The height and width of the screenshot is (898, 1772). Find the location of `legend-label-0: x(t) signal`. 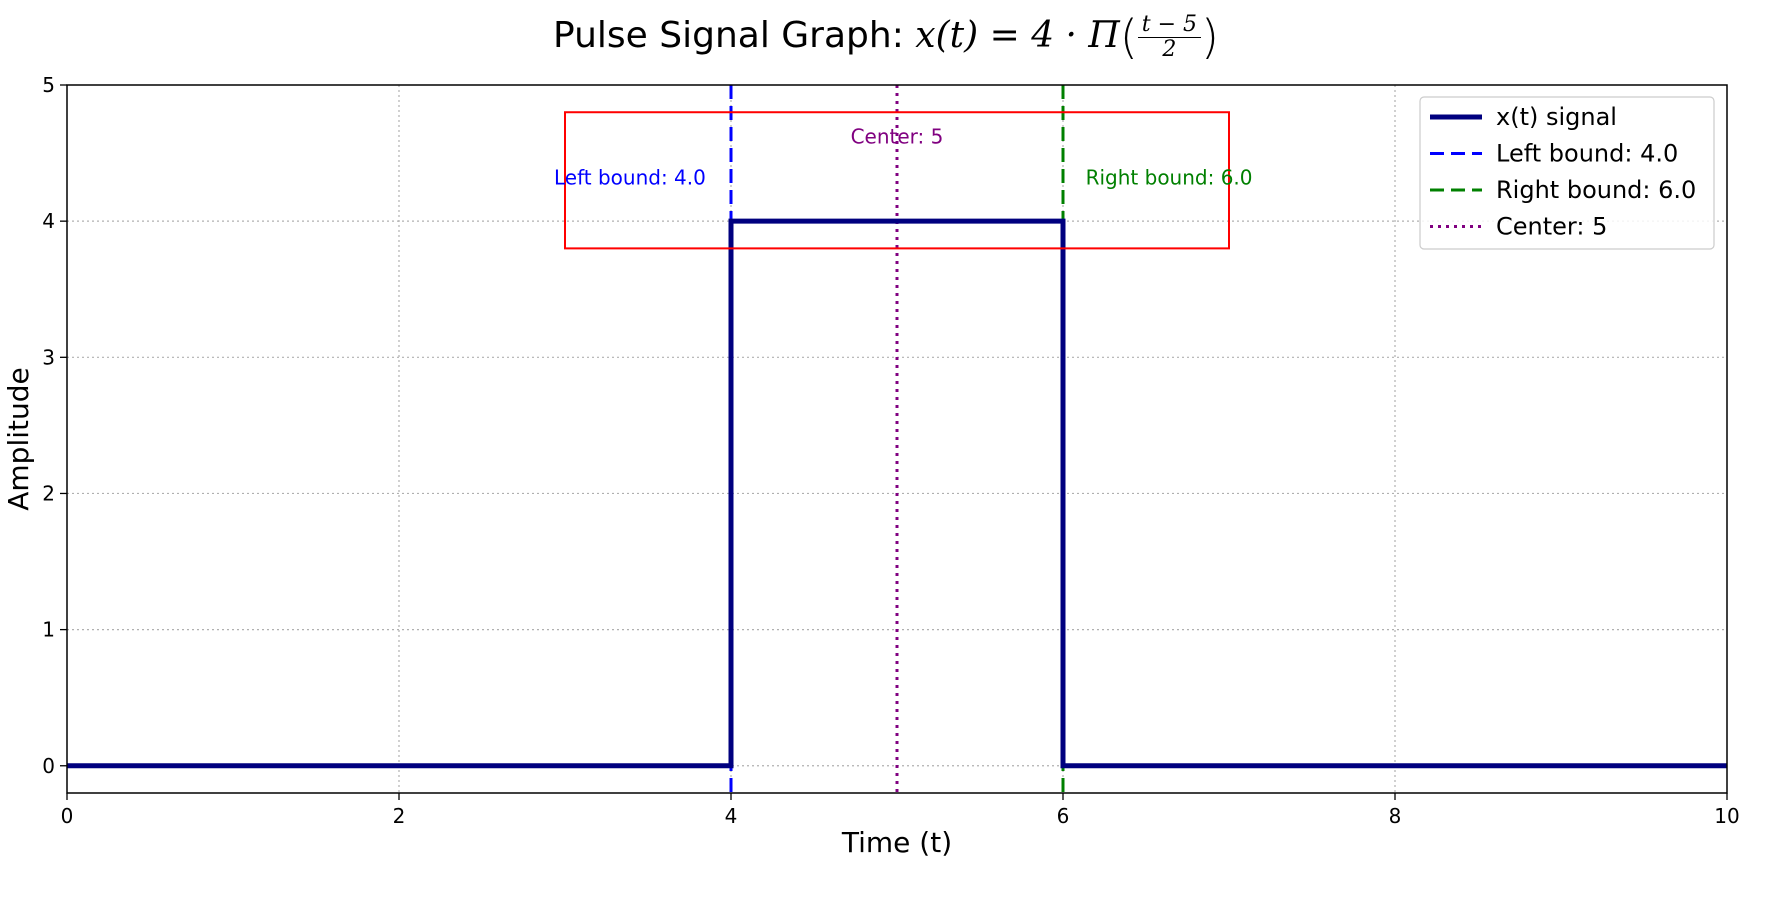

legend-label-0: x(t) signal is located at coordinates (1556, 117).